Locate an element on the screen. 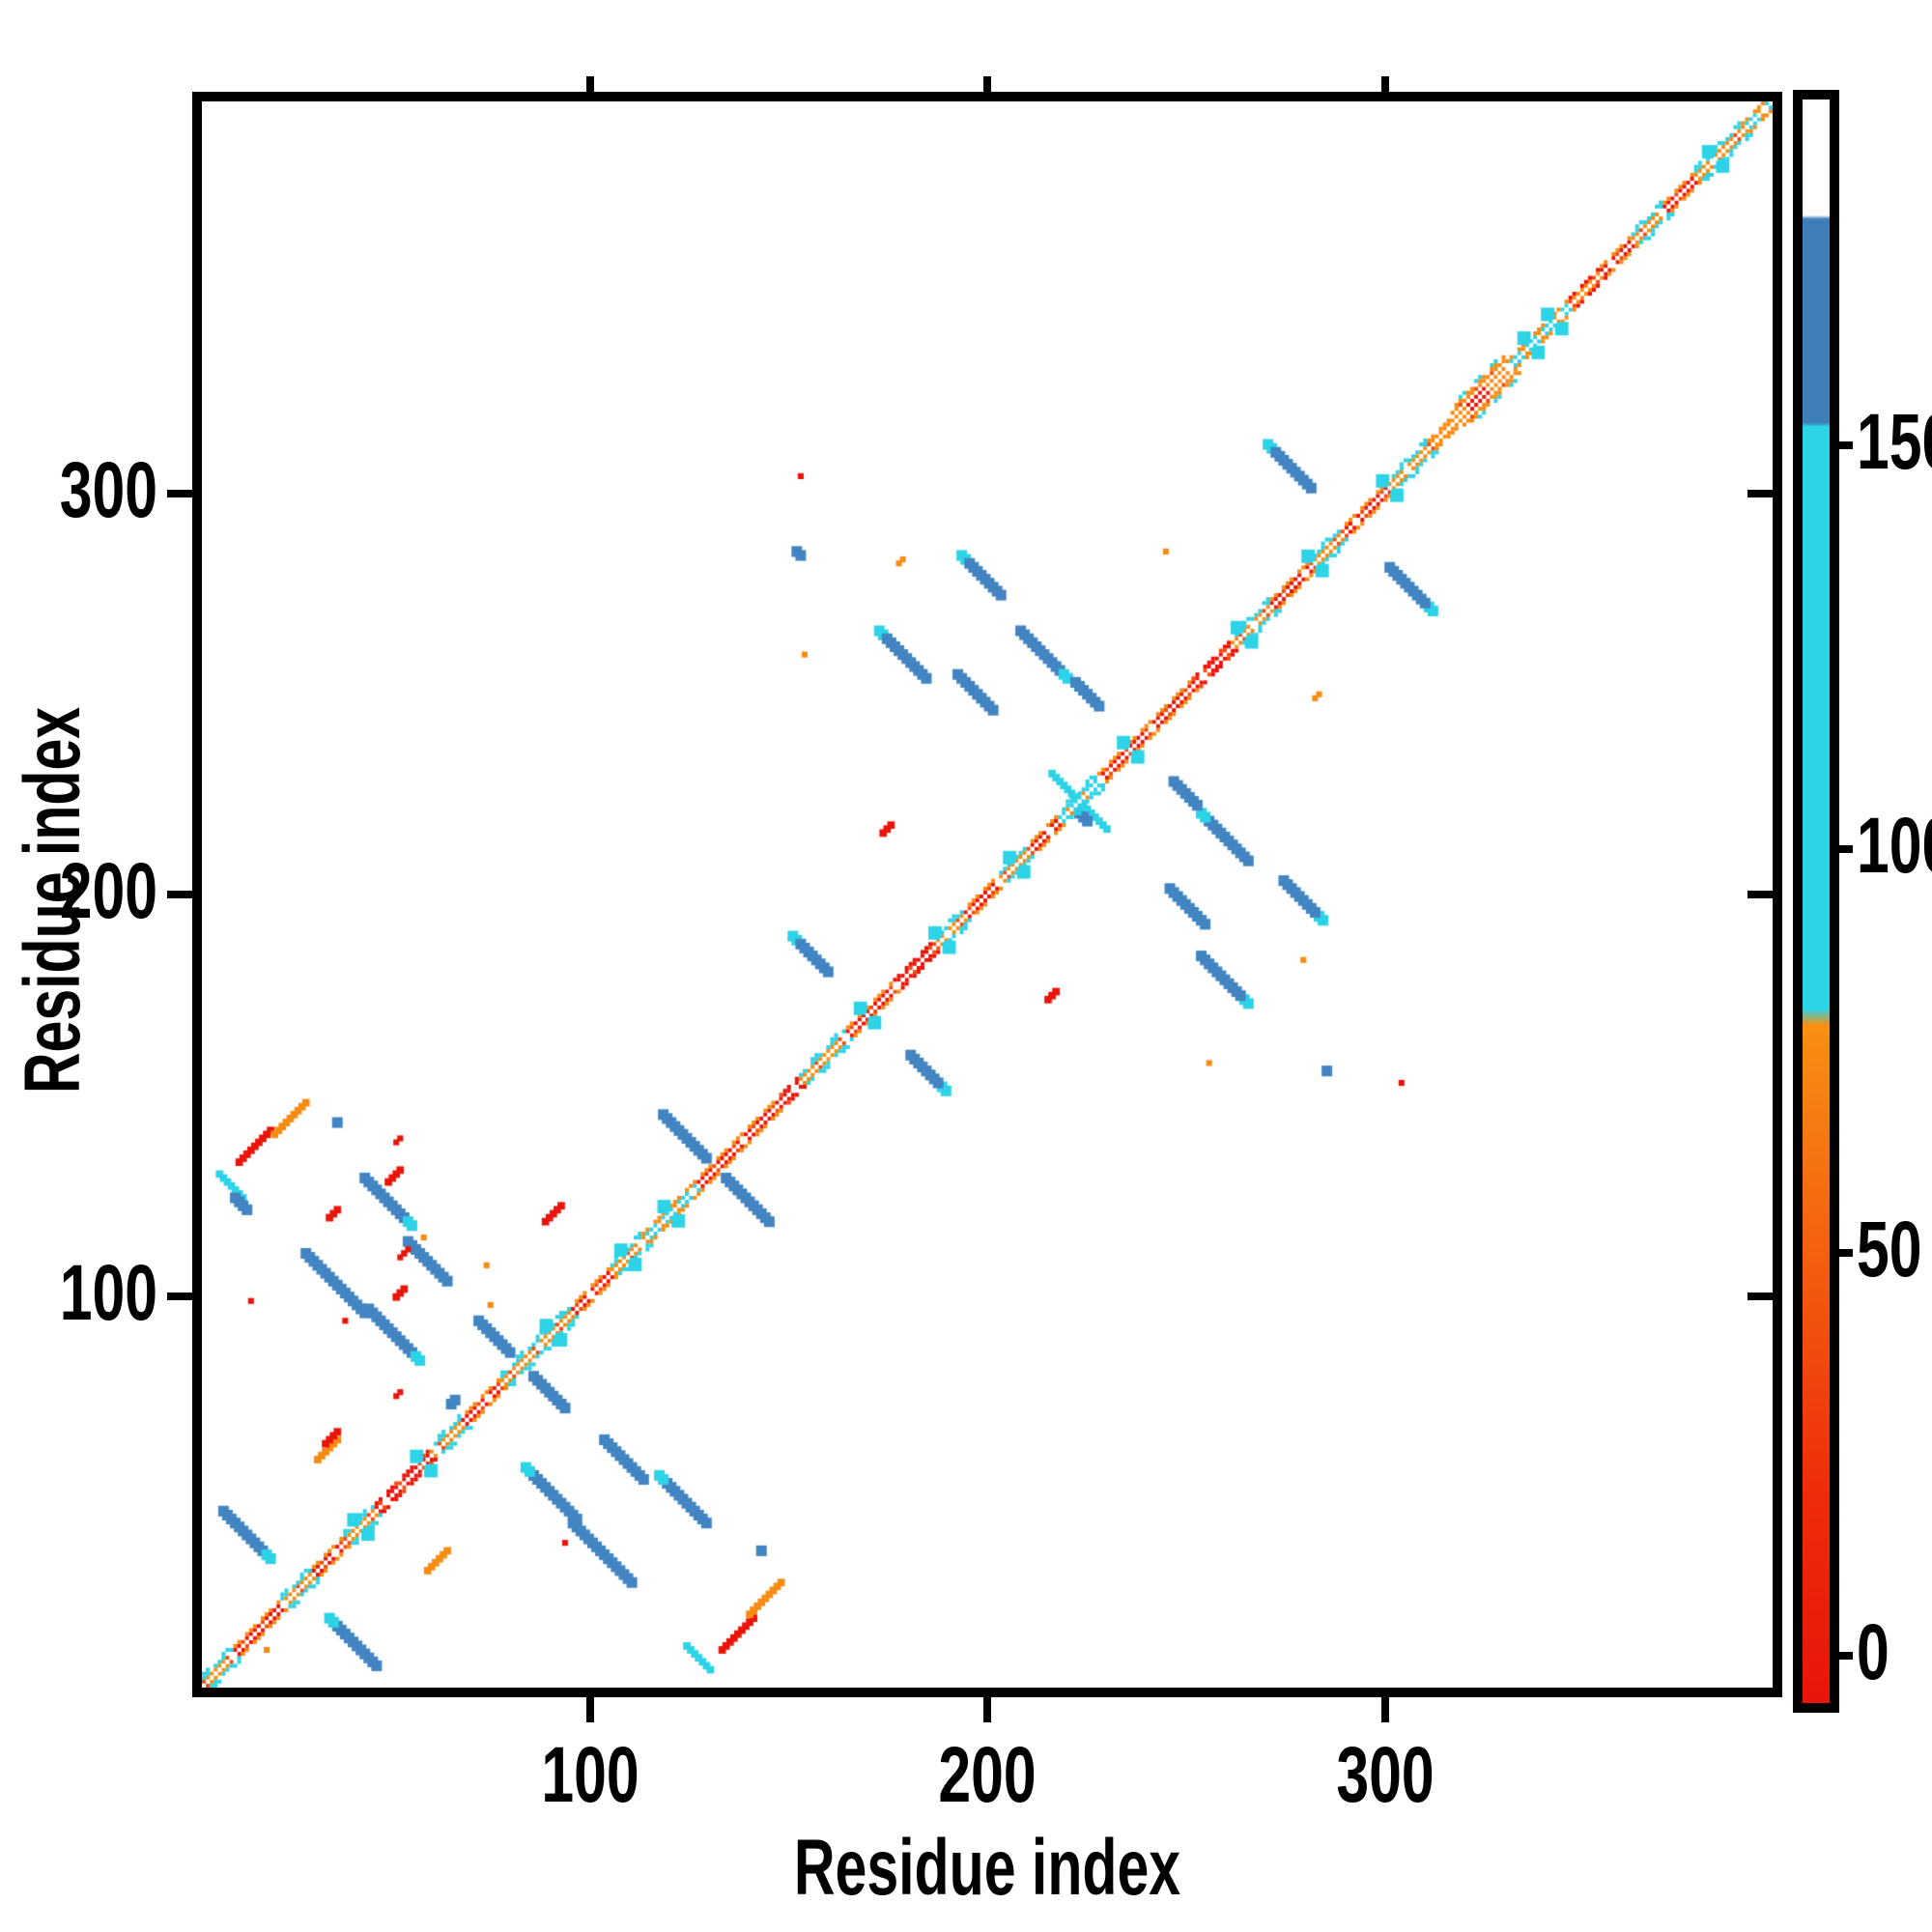 This screenshot has width=1932, height=1932. x-tick-label: 300 is located at coordinates (1385, 1775).